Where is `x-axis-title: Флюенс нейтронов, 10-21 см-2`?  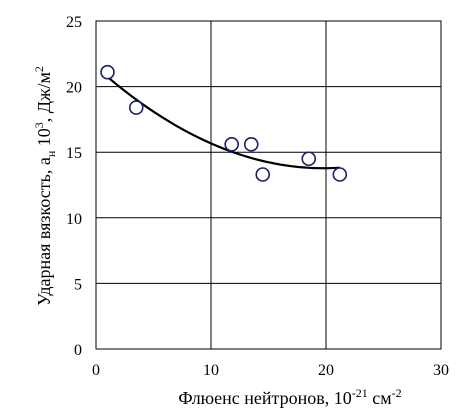 x-axis-title: Флюенс нейтронов, 10-21 см-2 is located at coordinates (289, 397).